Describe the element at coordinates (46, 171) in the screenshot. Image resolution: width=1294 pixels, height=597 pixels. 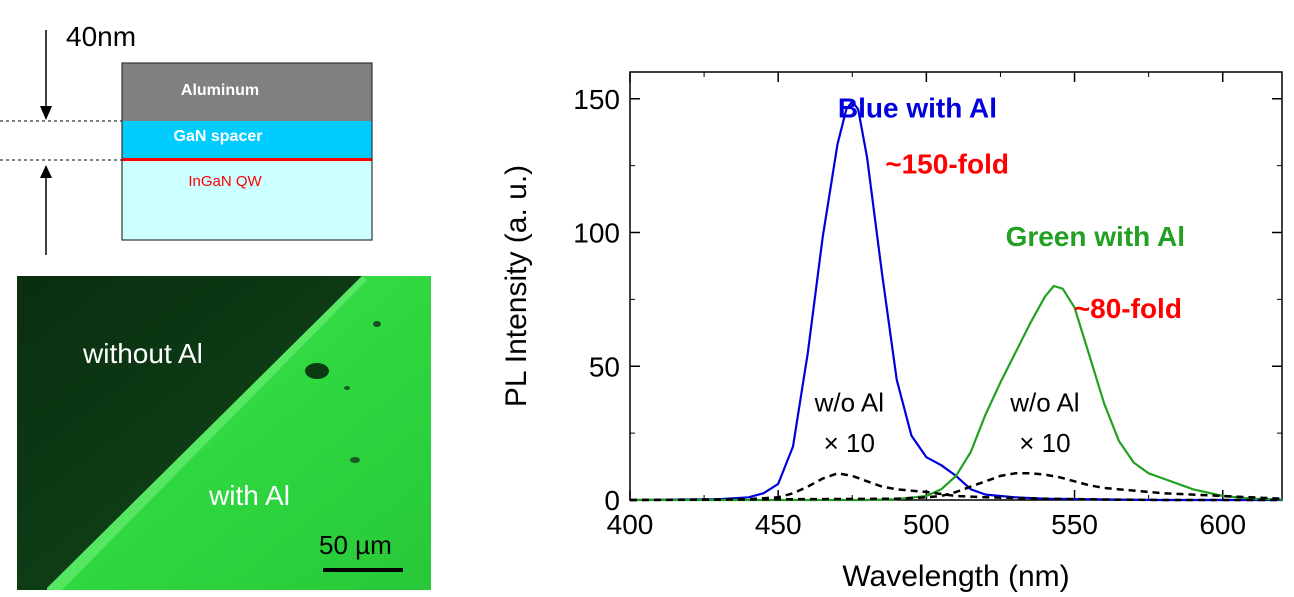
I see `arrowhead-up-icon` at that location.